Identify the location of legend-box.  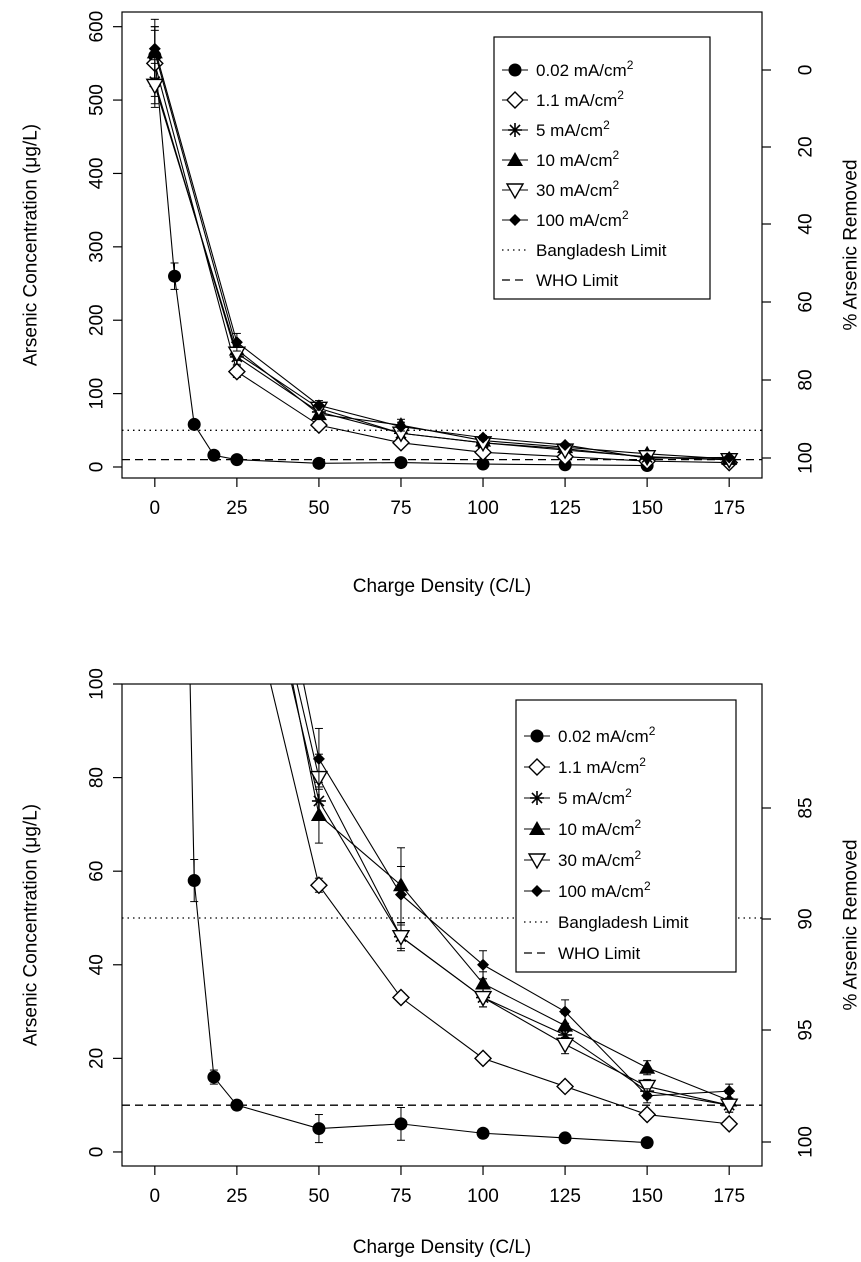
(602, 168).